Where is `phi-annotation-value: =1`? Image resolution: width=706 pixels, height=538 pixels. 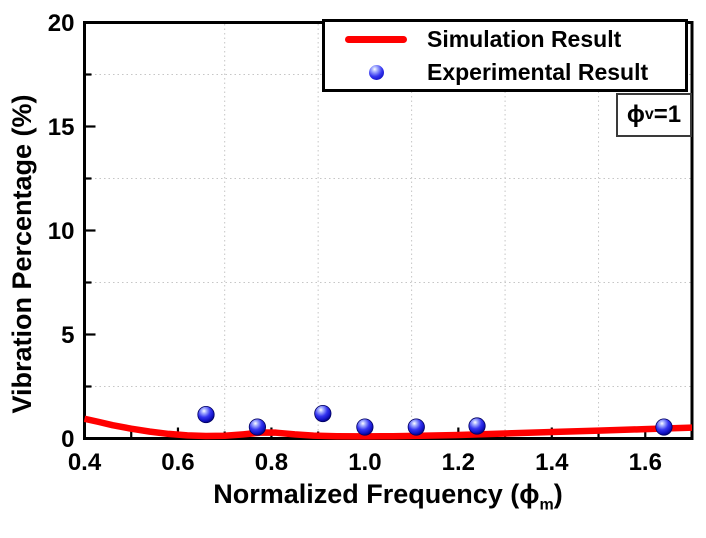
phi-annotation-value: =1 is located at coordinates (667, 114).